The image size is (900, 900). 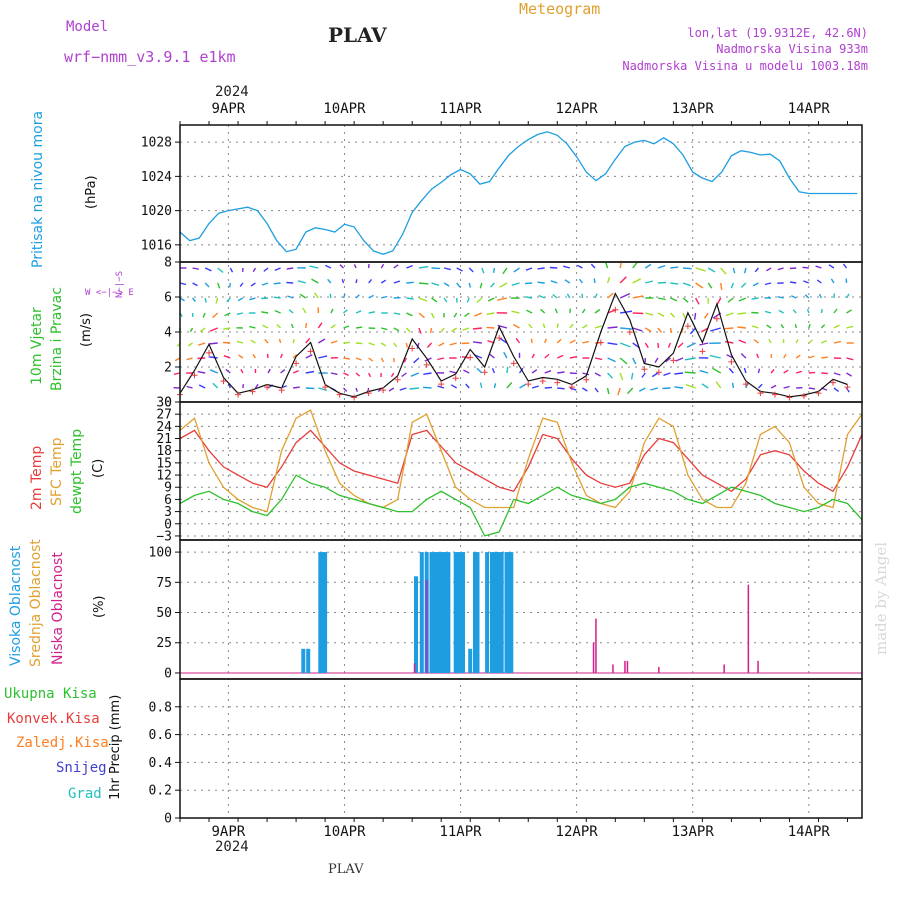 I want to click on lonlat-info: lon,lat (19.9312E, 42.6N), so click(x=777, y=33).